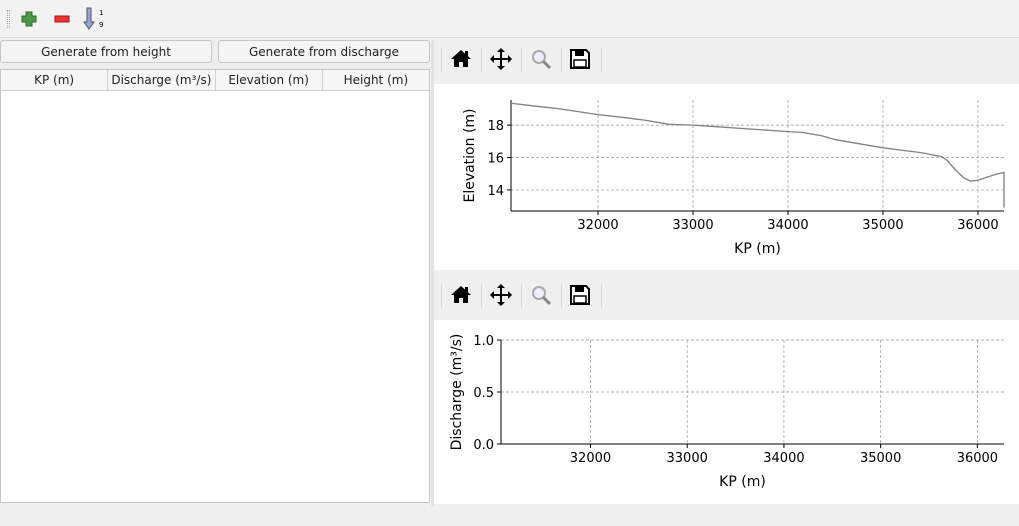  I want to click on toolbar-grip, so click(8, 19).